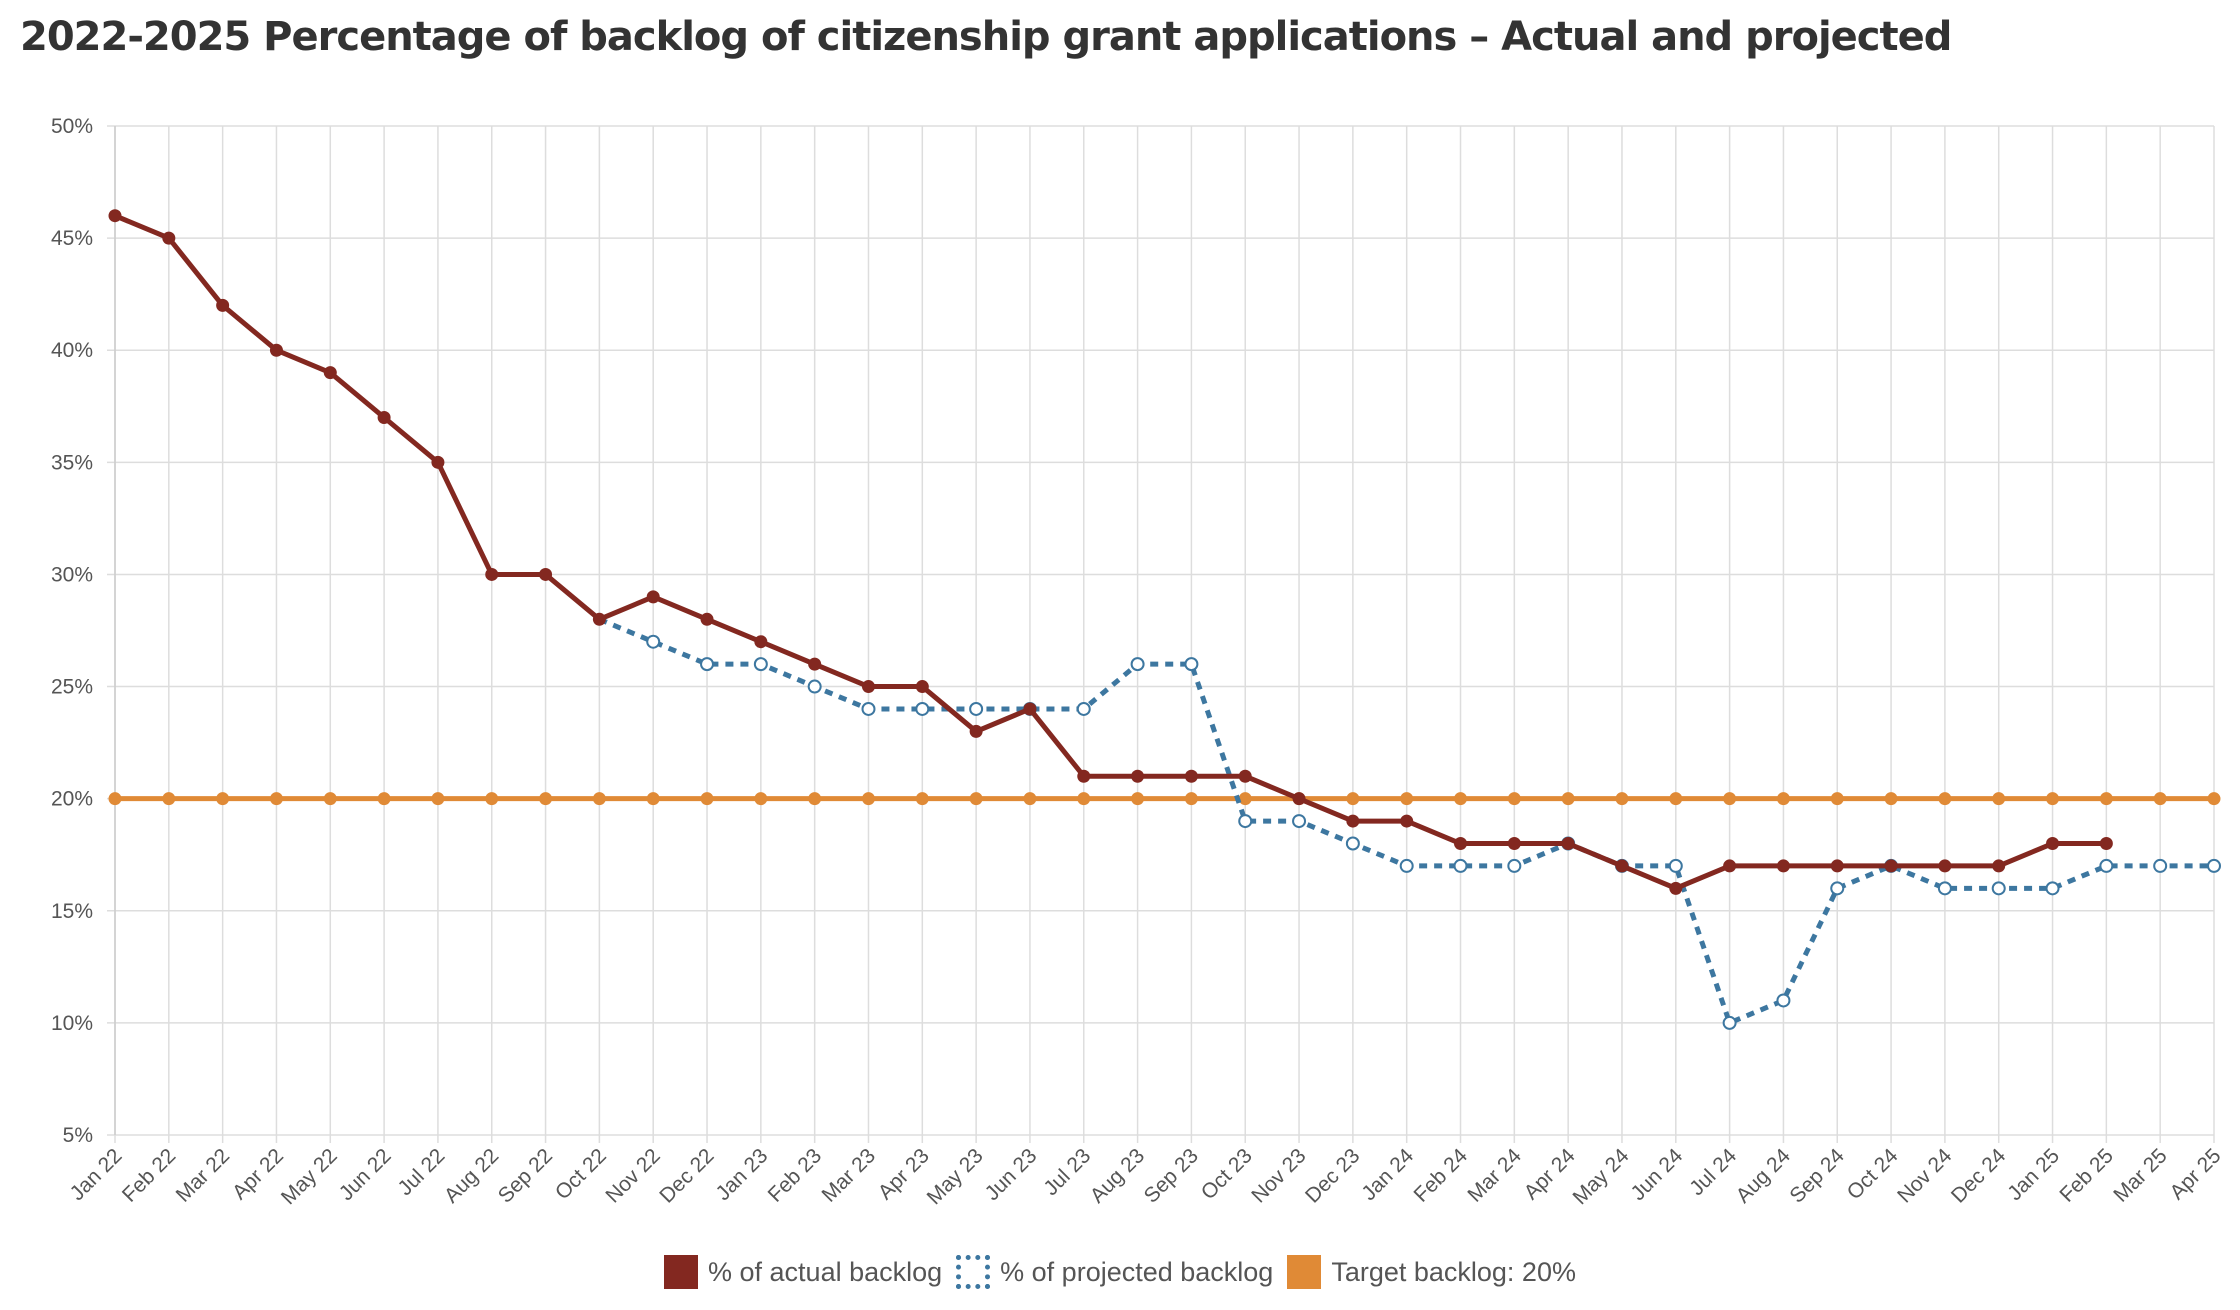  I want to click on y-tick-label: 20%, so click(72, 799).